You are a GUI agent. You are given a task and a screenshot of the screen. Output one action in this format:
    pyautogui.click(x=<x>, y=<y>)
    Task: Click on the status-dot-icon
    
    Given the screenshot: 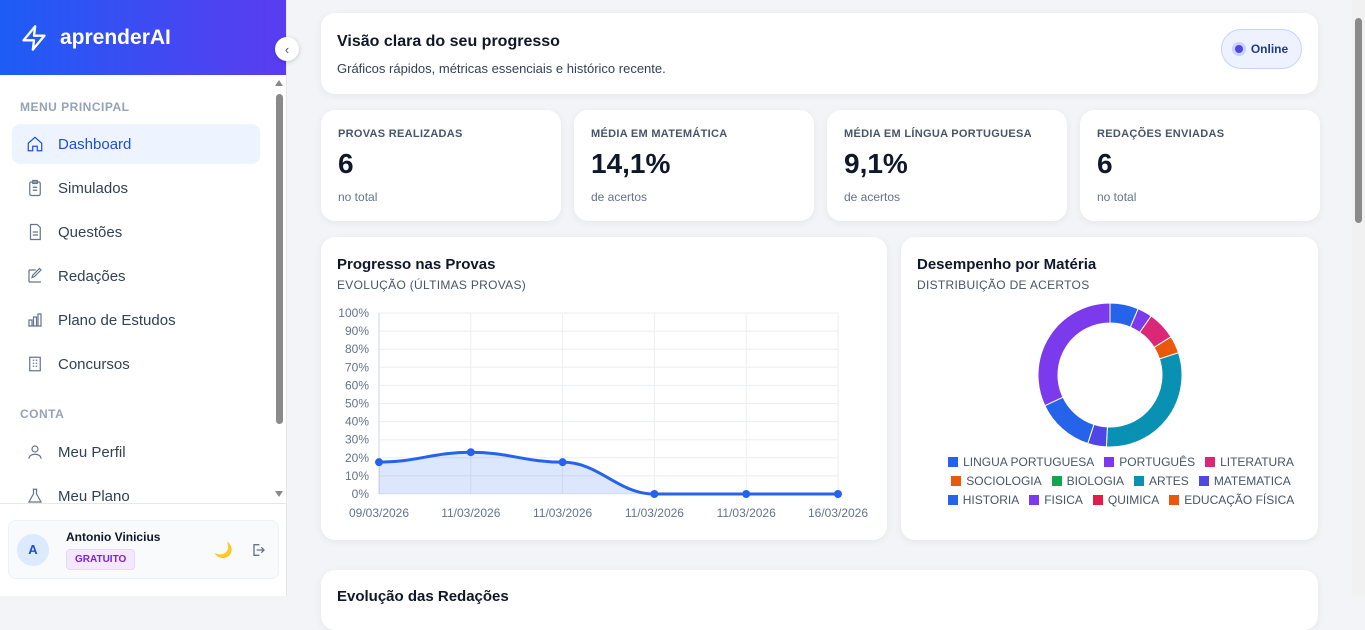 What is the action you would take?
    pyautogui.click(x=1238, y=49)
    